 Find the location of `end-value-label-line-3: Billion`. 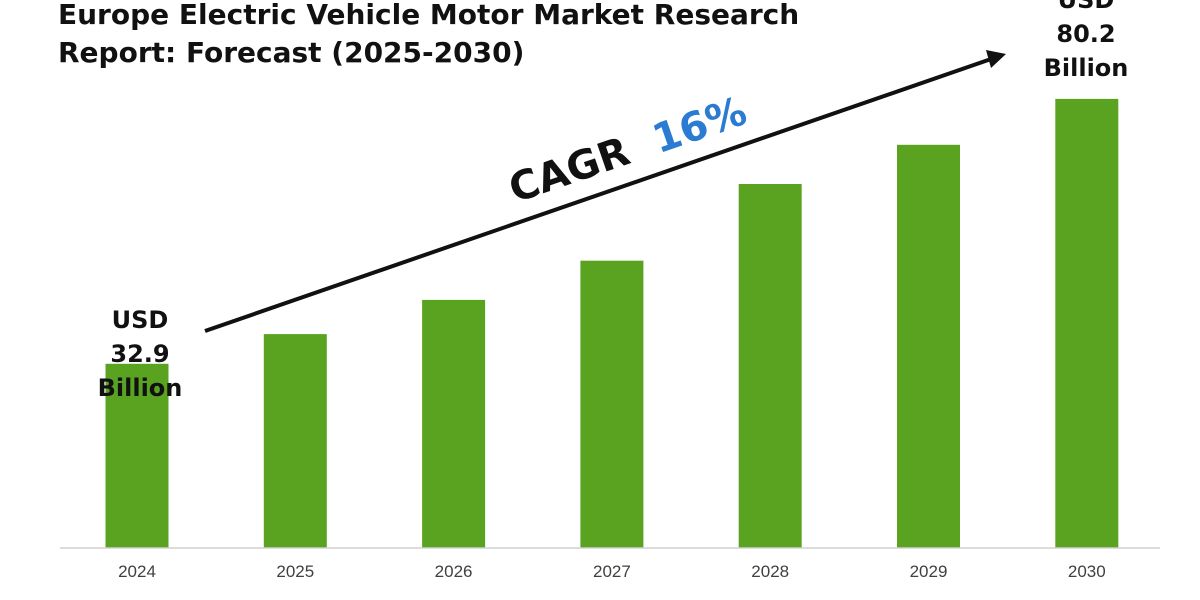

end-value-label-line-3: Billion is located at coordinates (1086, 68).